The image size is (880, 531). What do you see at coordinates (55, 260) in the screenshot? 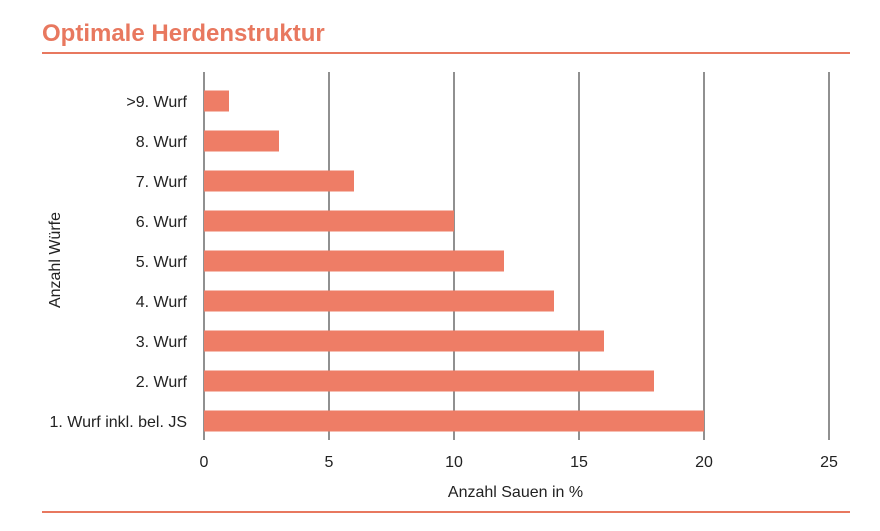
I see `y-axis-title: Anzahl Würfe` at bounding box center [55, 260].